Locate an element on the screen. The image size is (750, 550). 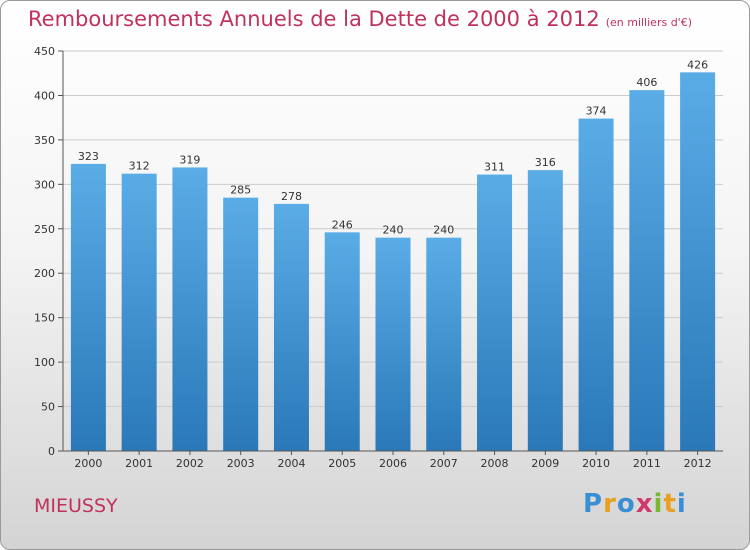
x-tick-label: 2005 is located at coordinates (342, 463).